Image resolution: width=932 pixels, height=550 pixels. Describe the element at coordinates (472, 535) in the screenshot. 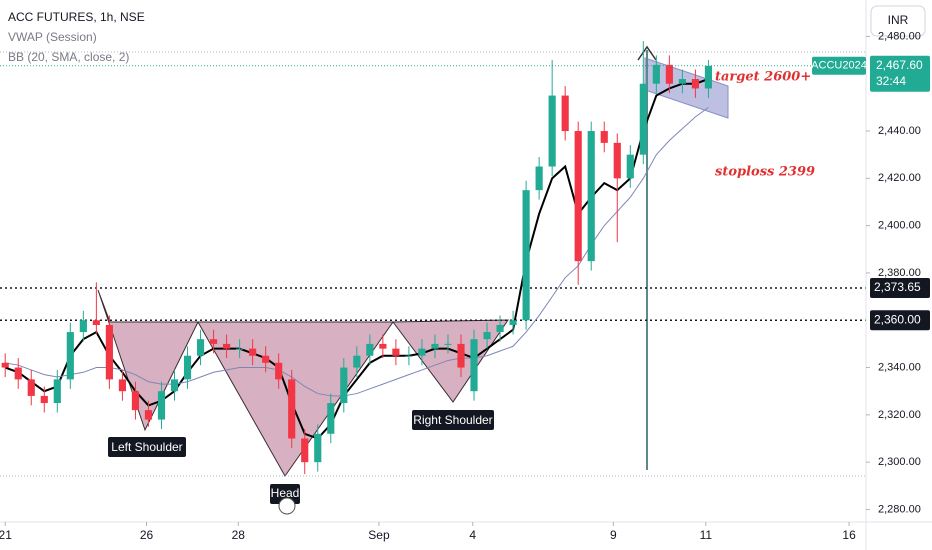

I see `x-tick-label: 4` at that location.